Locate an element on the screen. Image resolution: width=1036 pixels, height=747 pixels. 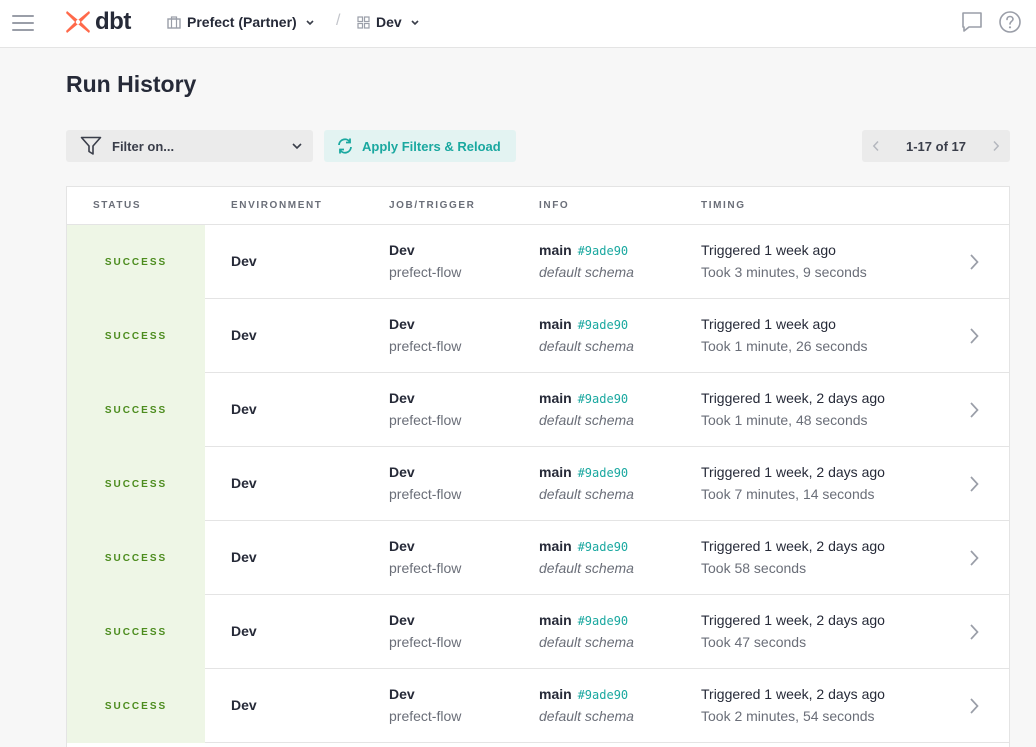
refresh-icon is located at coordinates (345, 146).